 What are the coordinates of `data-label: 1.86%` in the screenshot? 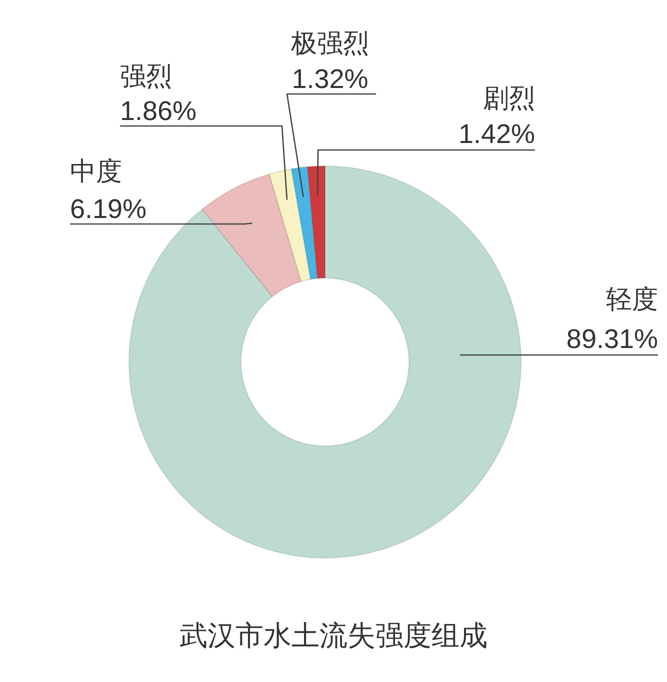 It's located at (158, 111).